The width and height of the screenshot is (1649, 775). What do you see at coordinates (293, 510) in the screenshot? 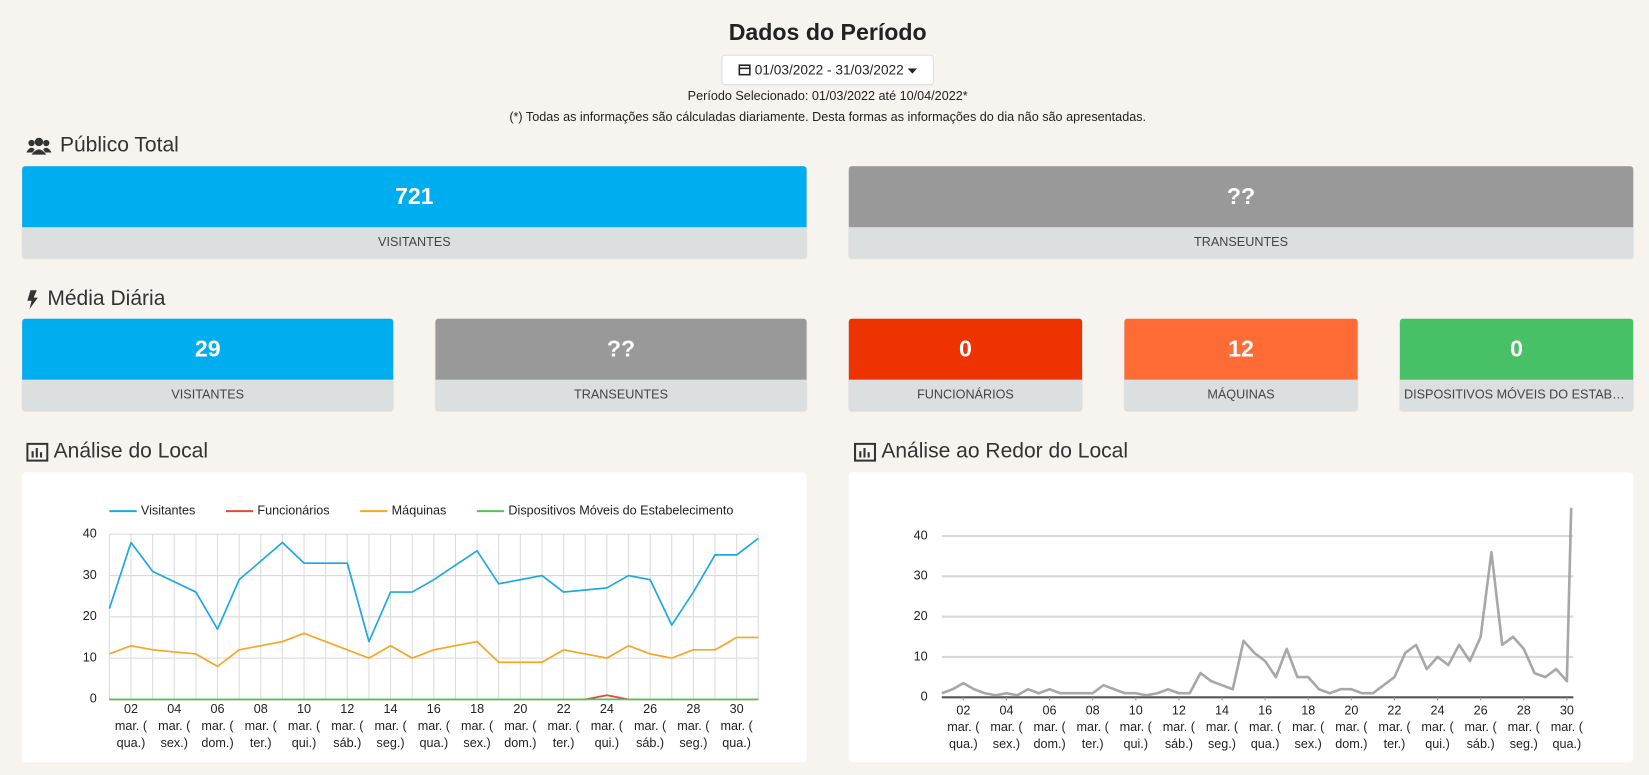
I see `legend-label: Funcionários` at bounding box center [293, 510].